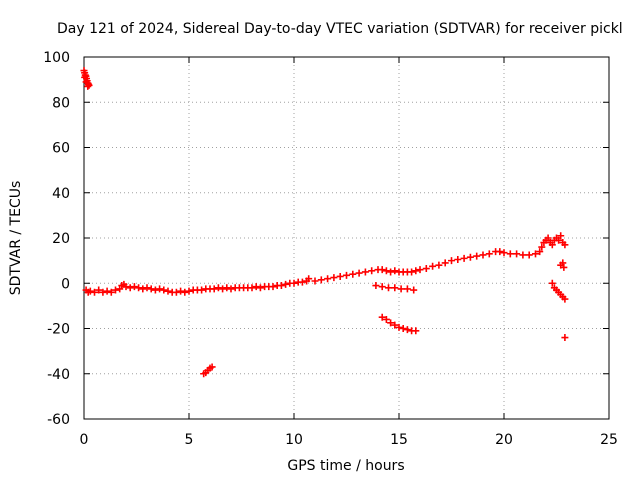 This screenshot has height=480, width=640. Describe the element at coordinates (65, 284) in the screenshot. I see `y-tick-label: 0` at that location.